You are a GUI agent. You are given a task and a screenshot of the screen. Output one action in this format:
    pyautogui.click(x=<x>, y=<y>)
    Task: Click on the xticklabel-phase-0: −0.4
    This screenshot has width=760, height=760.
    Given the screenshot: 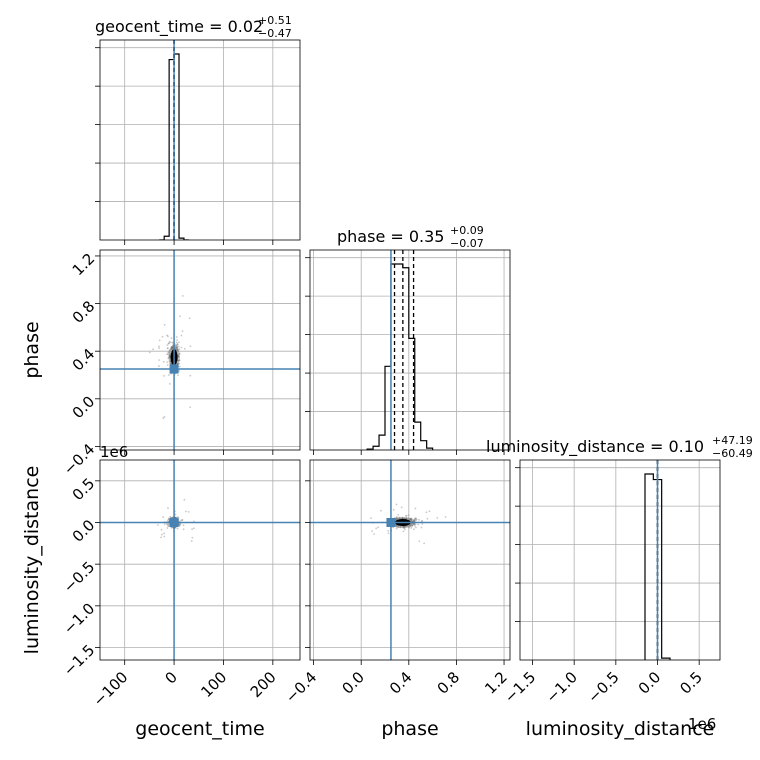 What is the action you would take?
    pyautogui.click(x=301, y=687)
    